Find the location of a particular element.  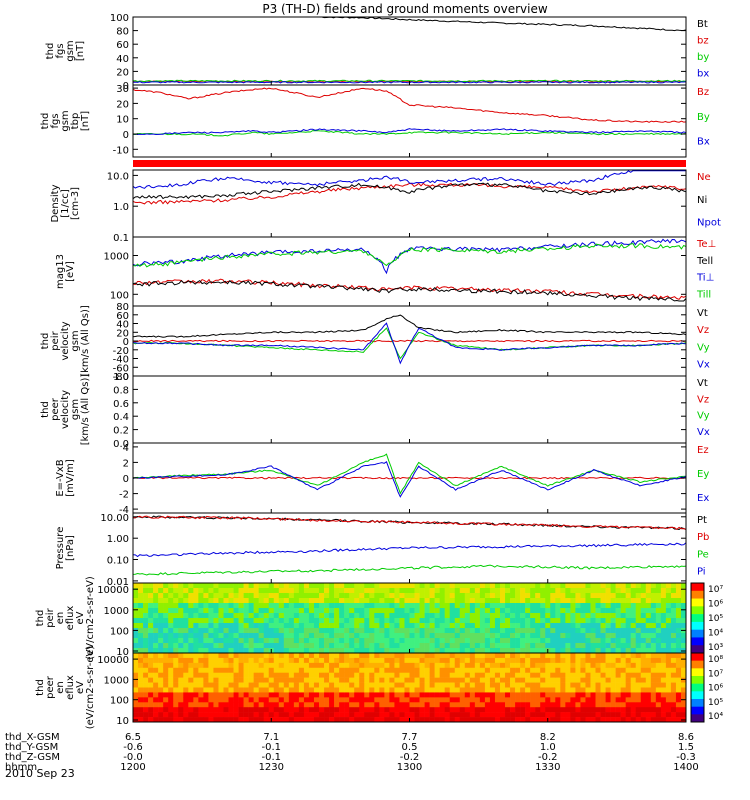

series-line-Till is located at coordinates (409, 255).